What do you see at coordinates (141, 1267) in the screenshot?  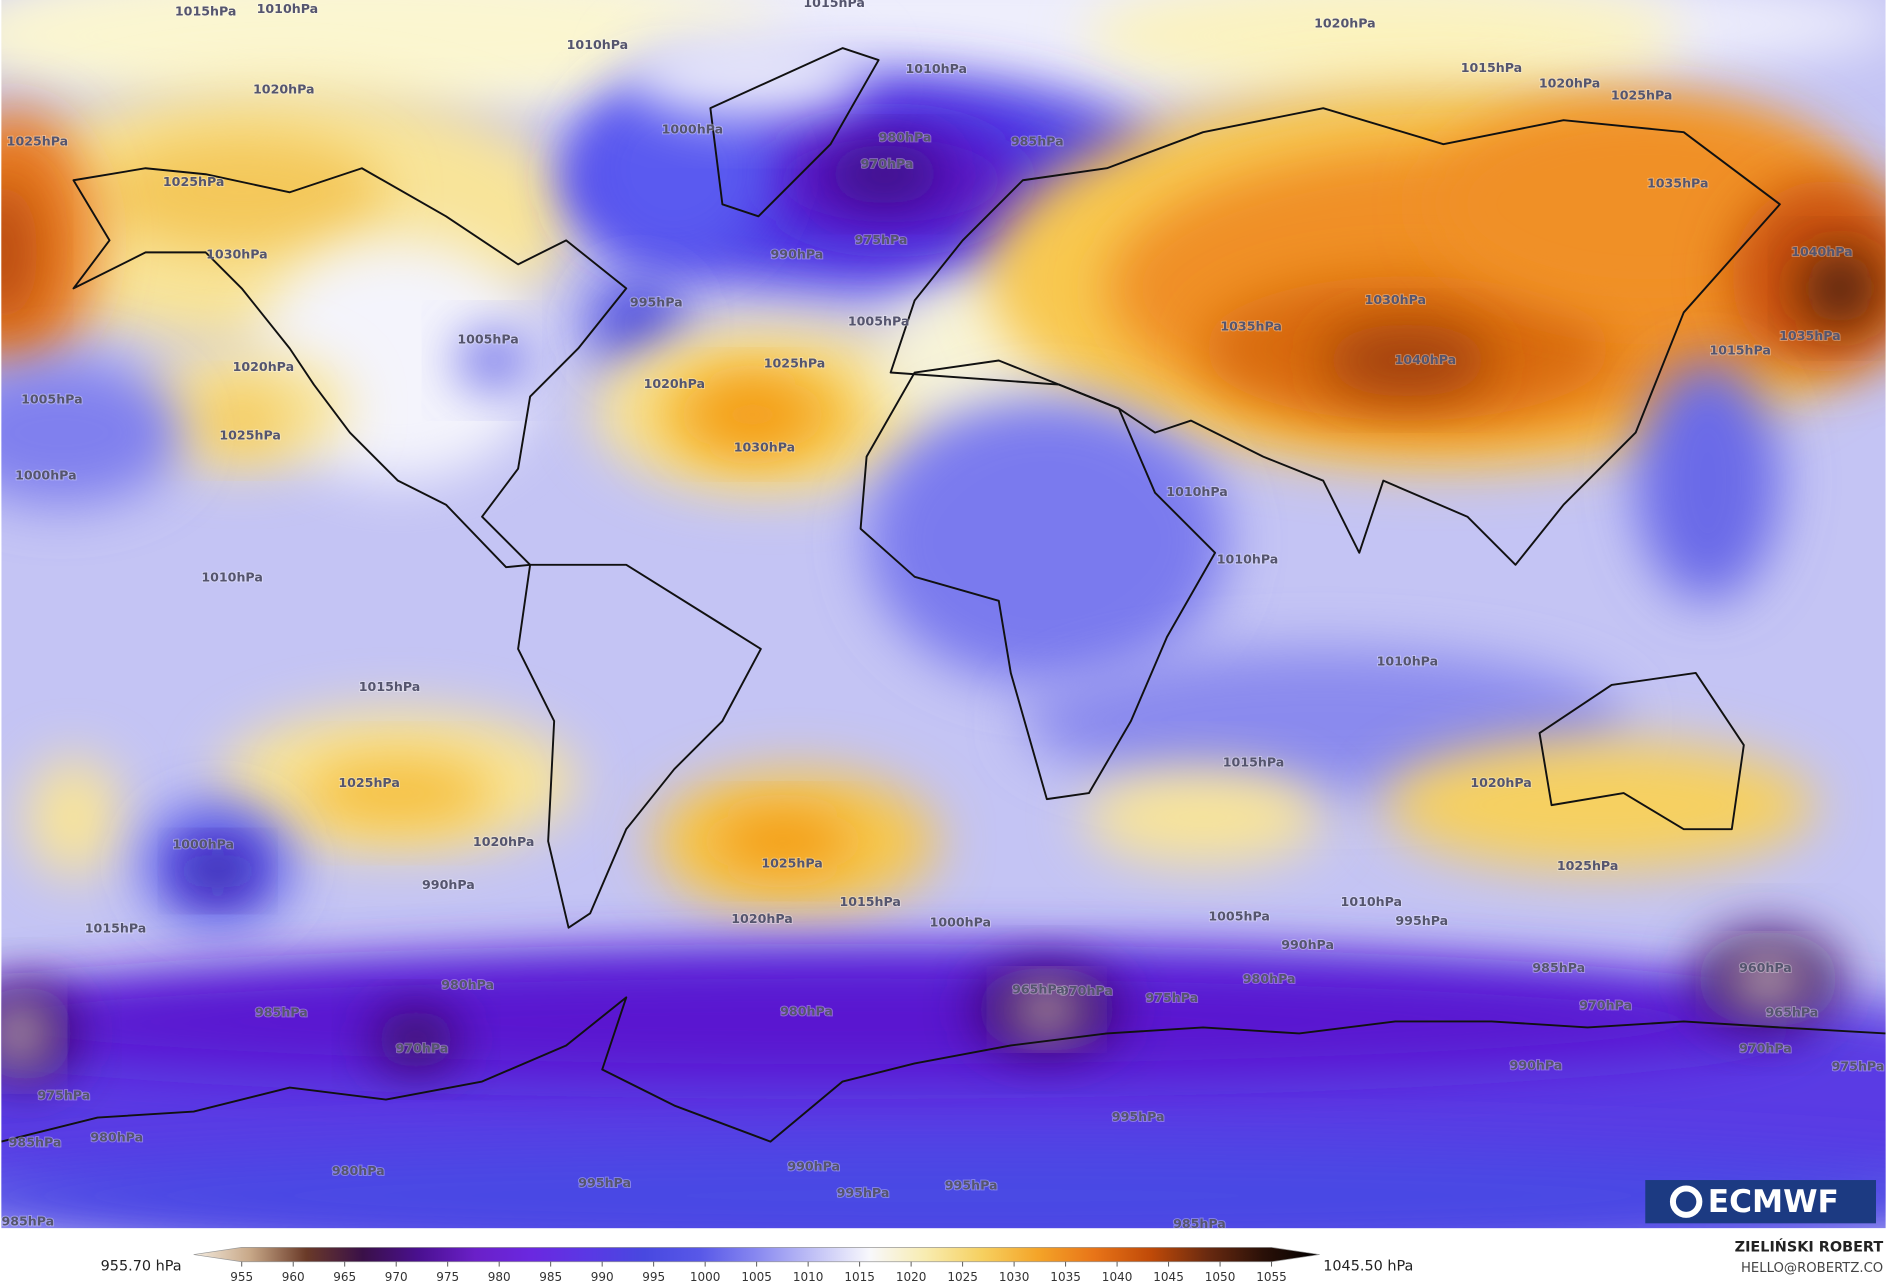 I see `colorbar-min: 955.70 hPa` at bounding box center [141, 1267].